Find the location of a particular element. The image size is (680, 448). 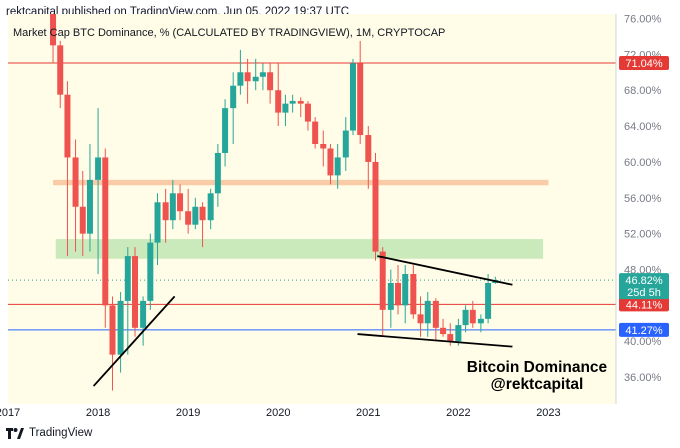

green-zone is located at coordinates (299, 249).